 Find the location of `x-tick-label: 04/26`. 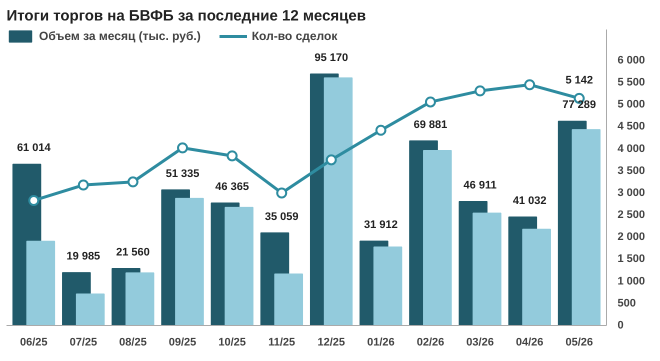

x-tick-label: 04/26 is located at coordinates (530, 342).